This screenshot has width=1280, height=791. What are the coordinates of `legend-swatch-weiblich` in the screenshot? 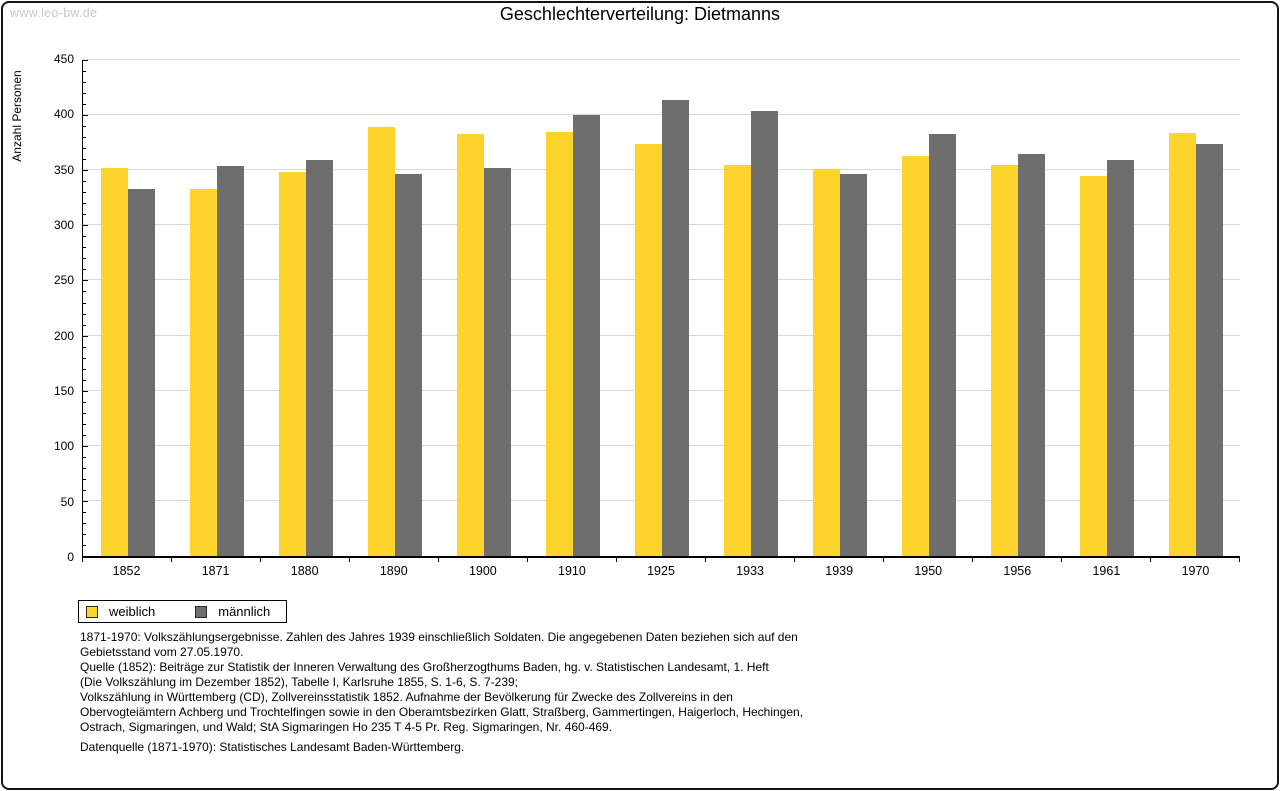 It's located at (92, 611).